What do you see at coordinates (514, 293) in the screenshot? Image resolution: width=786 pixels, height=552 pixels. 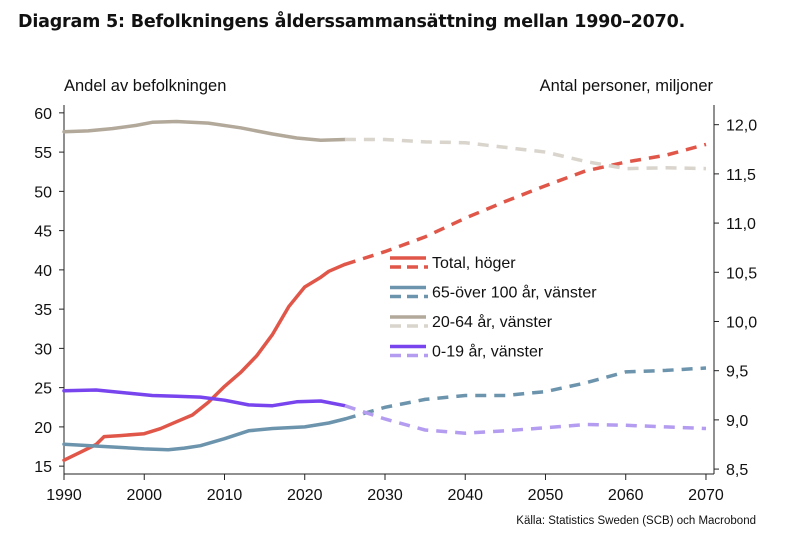 I see `legend-item-2-label: 65-över 100 år, vänster` at bounding box center [514, 293].